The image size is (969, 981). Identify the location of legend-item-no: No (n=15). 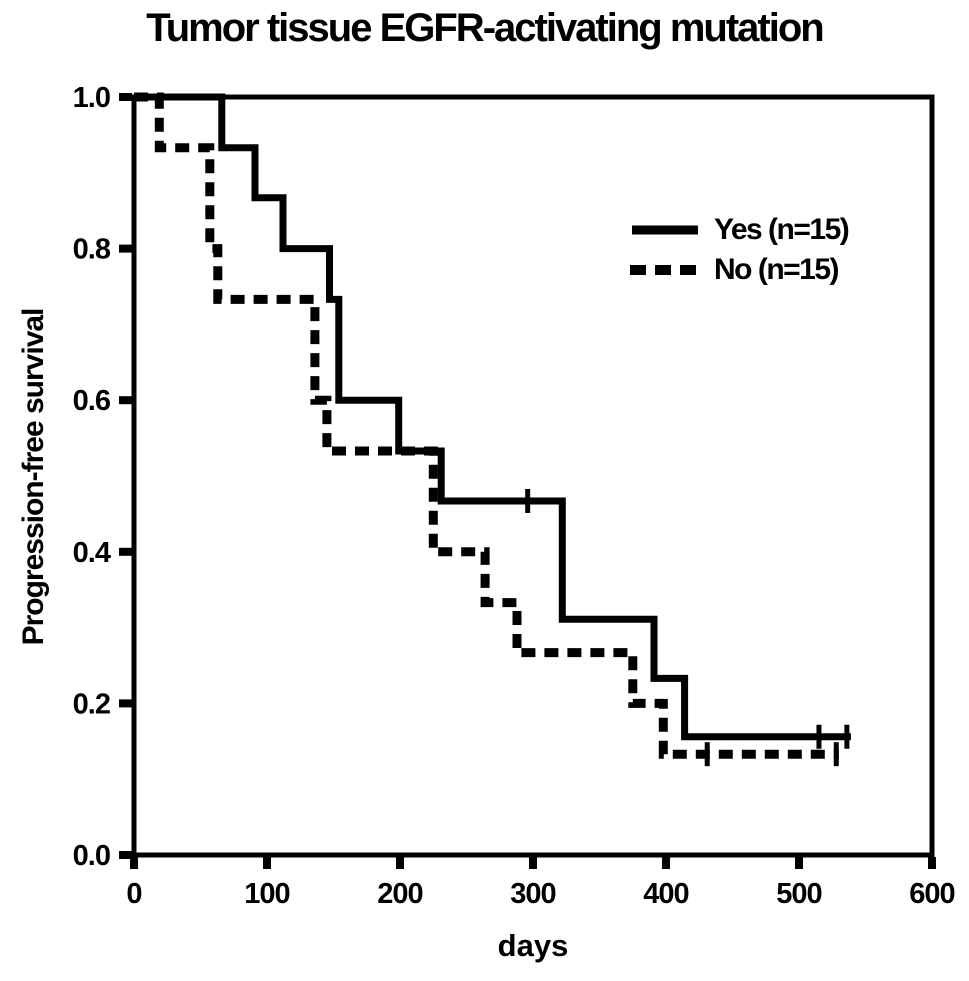
(739, 270).